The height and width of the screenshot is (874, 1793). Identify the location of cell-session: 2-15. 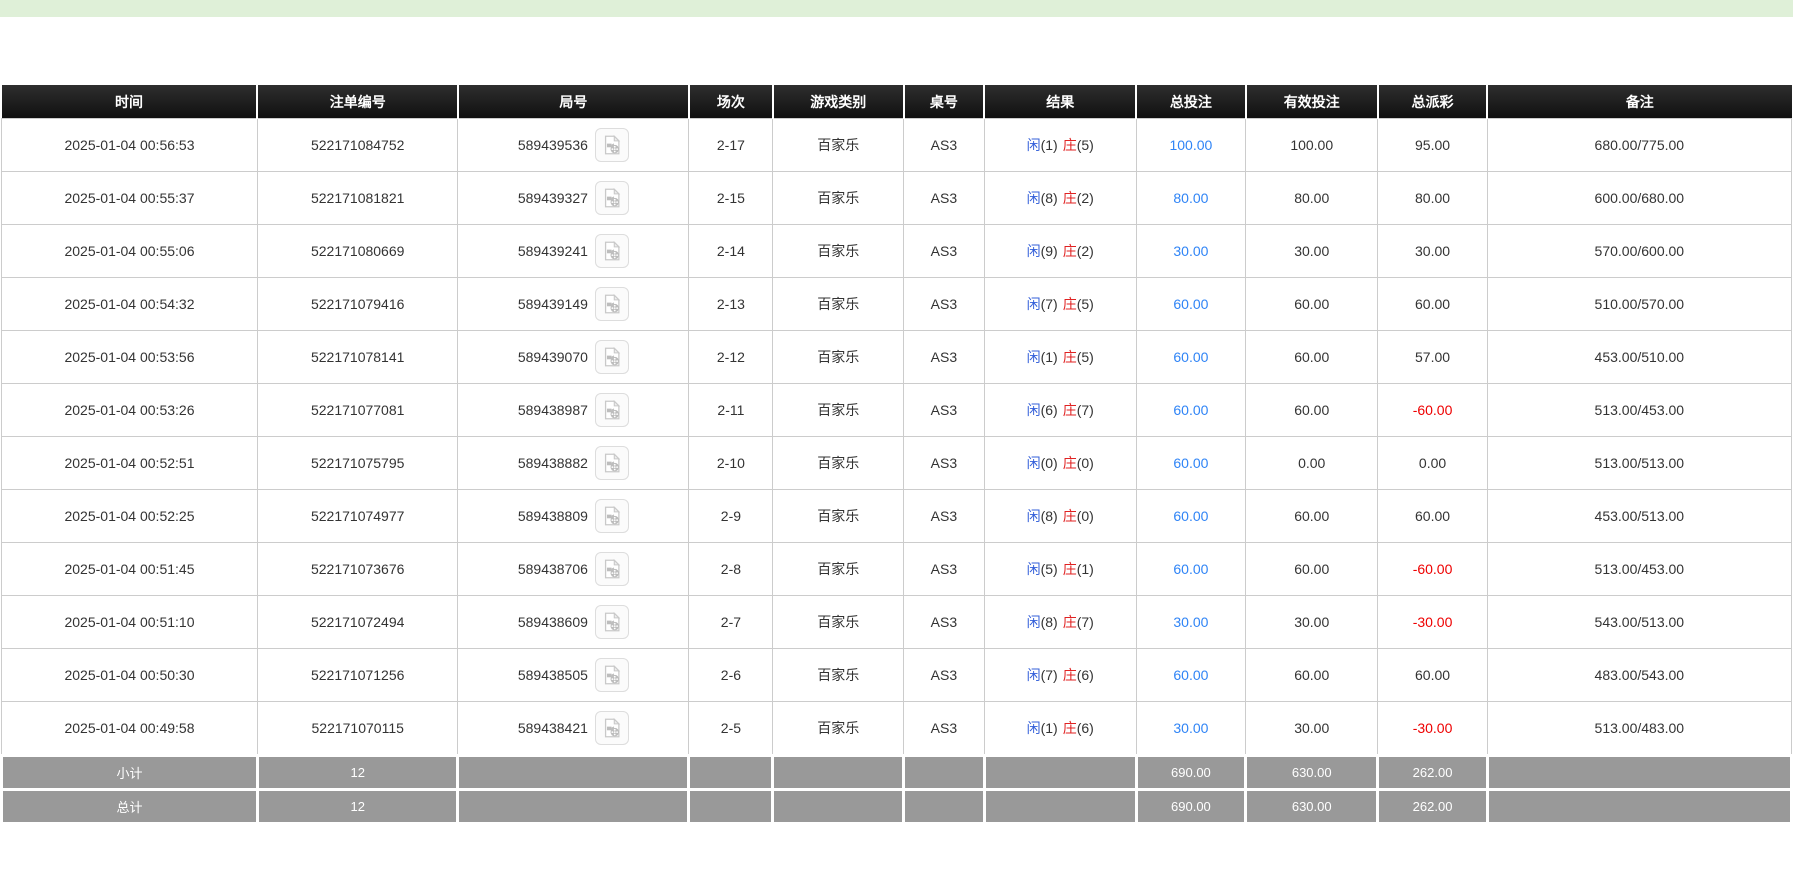
(731, 198).